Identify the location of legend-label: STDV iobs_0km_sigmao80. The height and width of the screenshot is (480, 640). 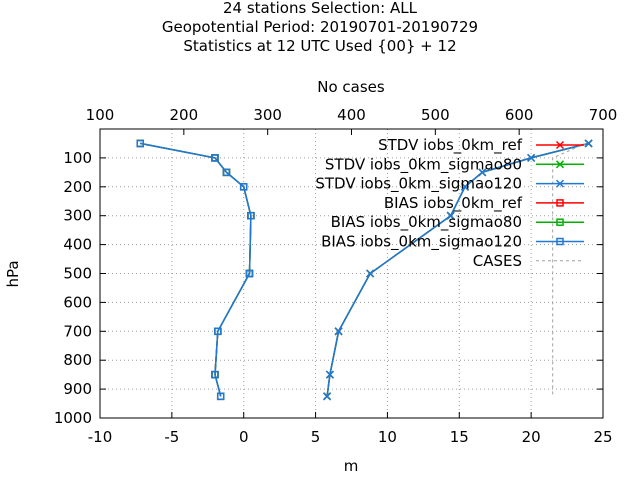
(423, 164).